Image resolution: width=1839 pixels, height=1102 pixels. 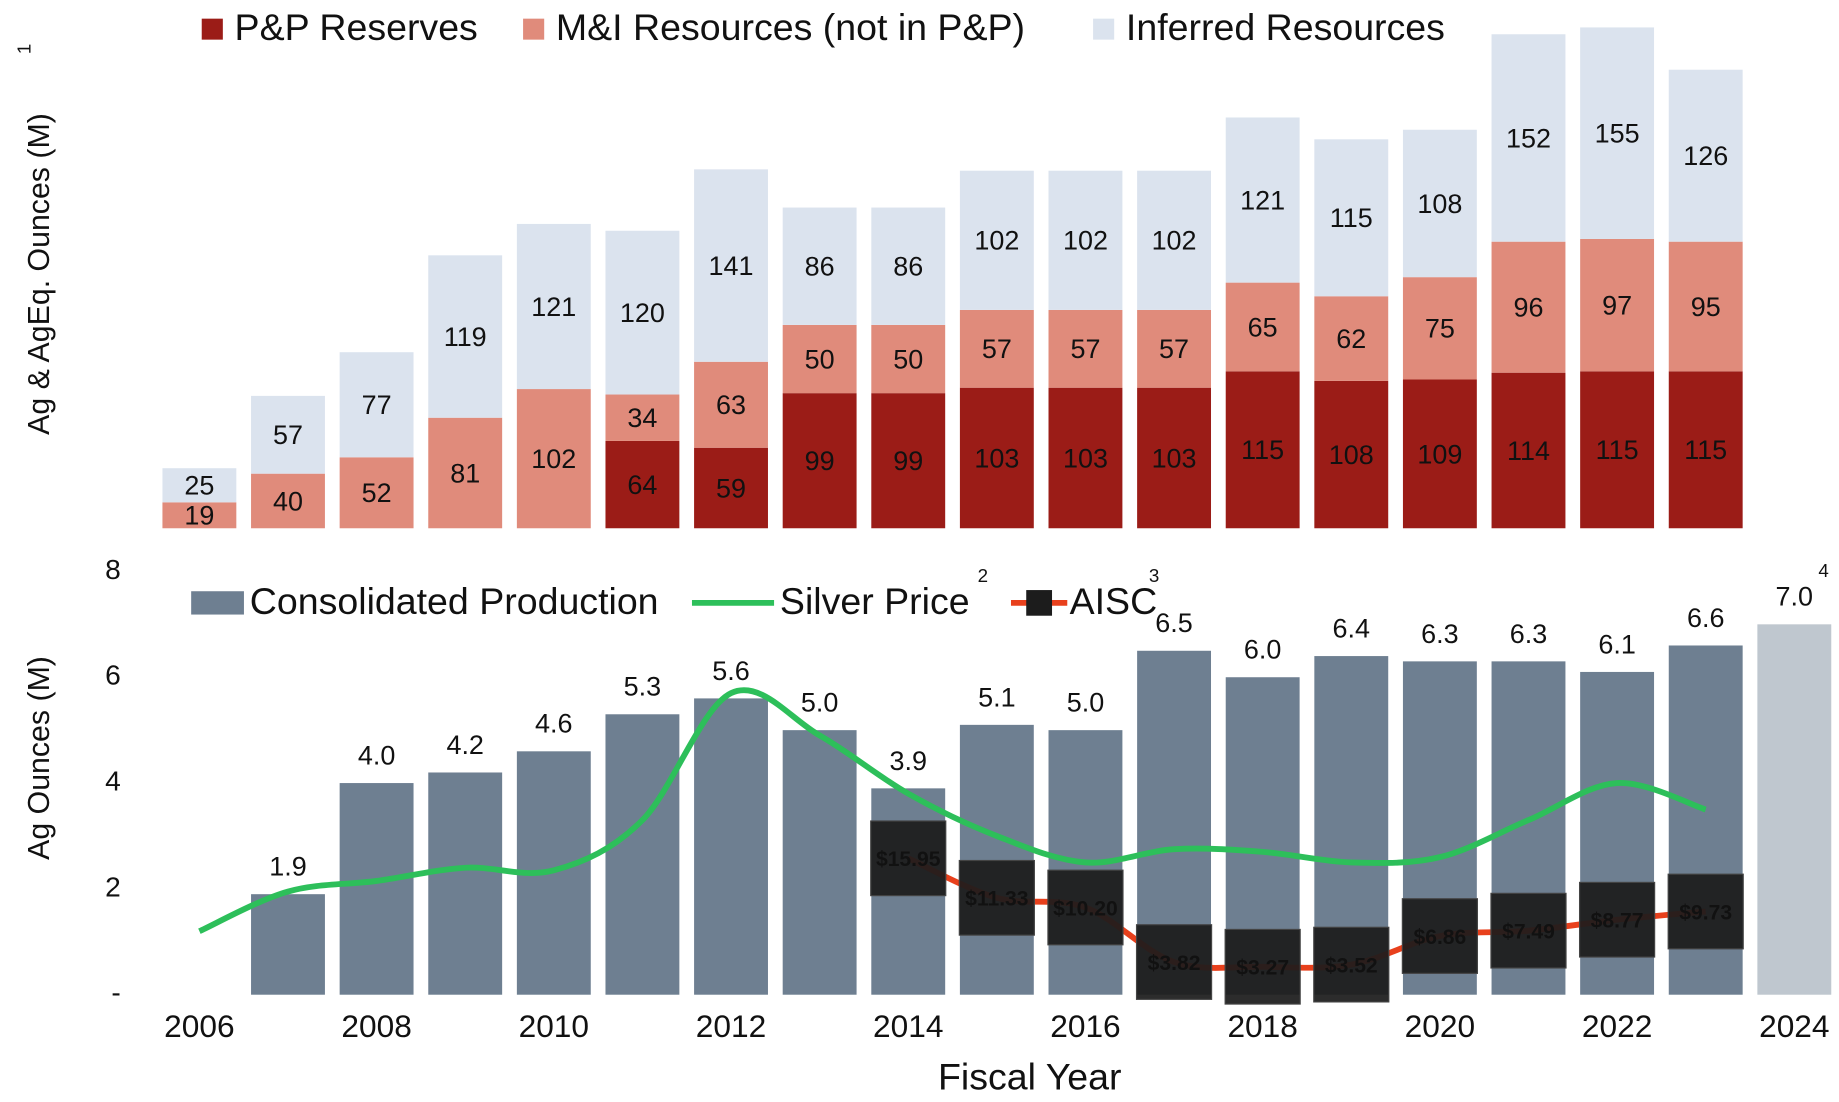 I want to click on x-tick-label: 2010, so click(x=554, y=1026).